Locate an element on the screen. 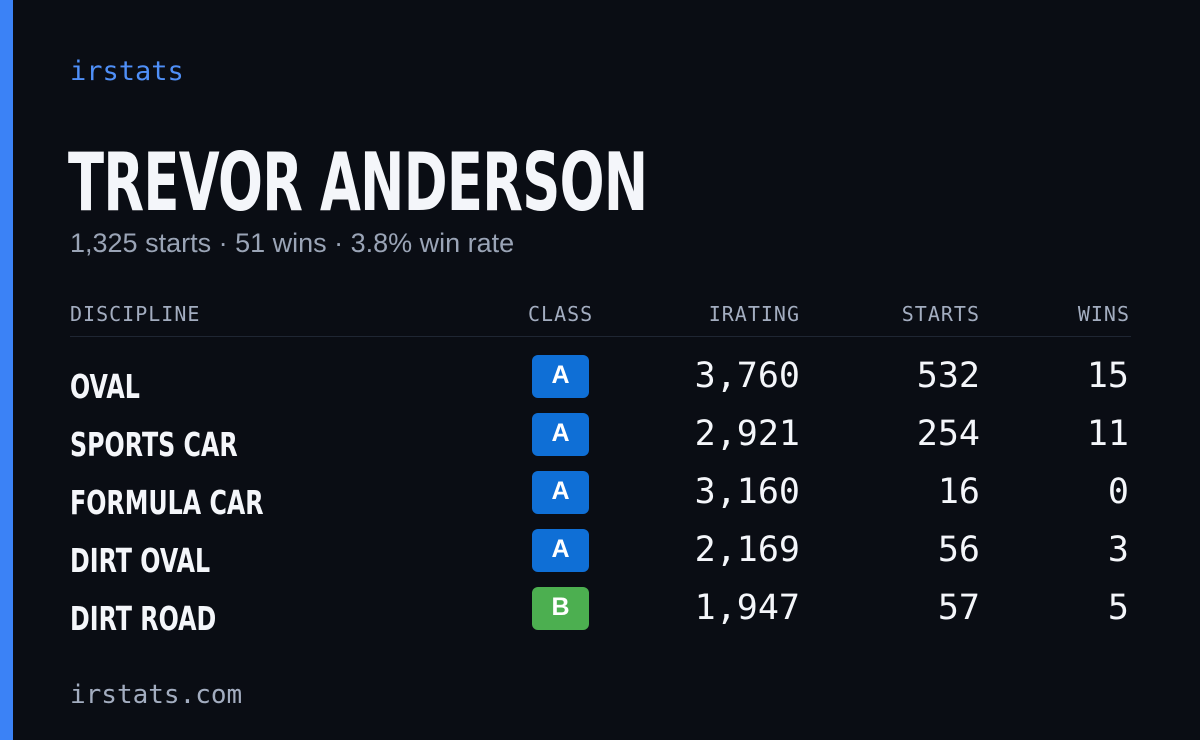  starts-value: 532 is located at coordinates (948, 376).